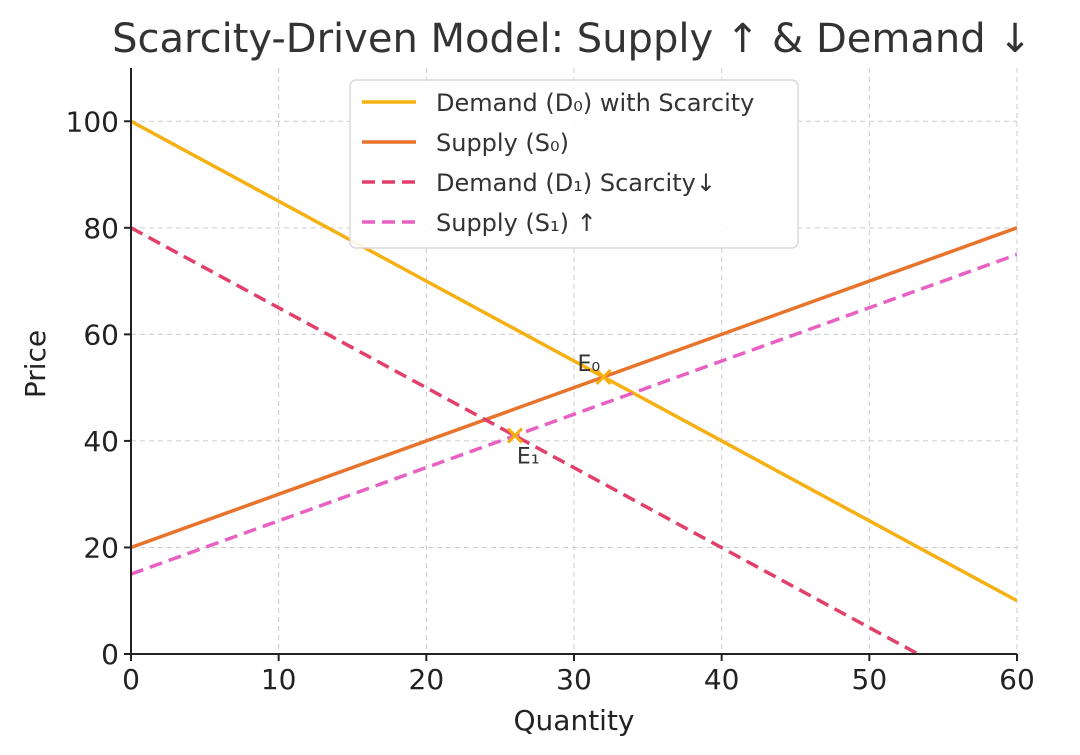 The image size is (1080, 755). What do you see at coordinates (574, 679) in the screenshot?
I see `x-tick-label-3: 30` at bounding box center [574, 679].